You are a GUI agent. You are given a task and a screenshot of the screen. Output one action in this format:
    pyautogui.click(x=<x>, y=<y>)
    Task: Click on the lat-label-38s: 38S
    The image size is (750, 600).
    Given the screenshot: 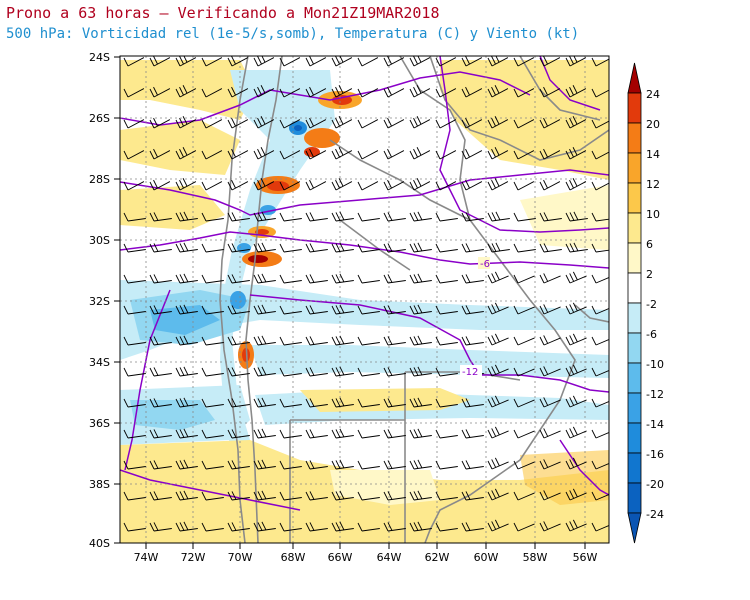 What is the action you would take?
    pyautogui.click(x=99, y=484)
    